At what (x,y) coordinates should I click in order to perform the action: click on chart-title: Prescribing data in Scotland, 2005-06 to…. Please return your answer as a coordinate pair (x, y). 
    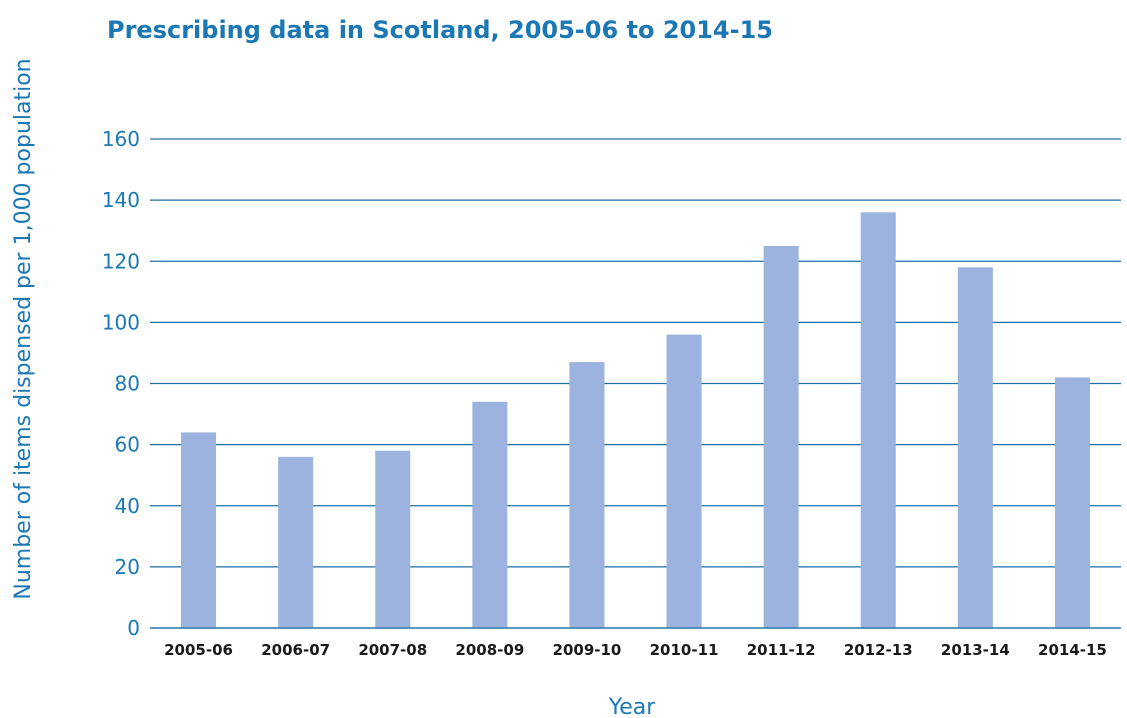
    Looking at the image, I should click on (440, 30).